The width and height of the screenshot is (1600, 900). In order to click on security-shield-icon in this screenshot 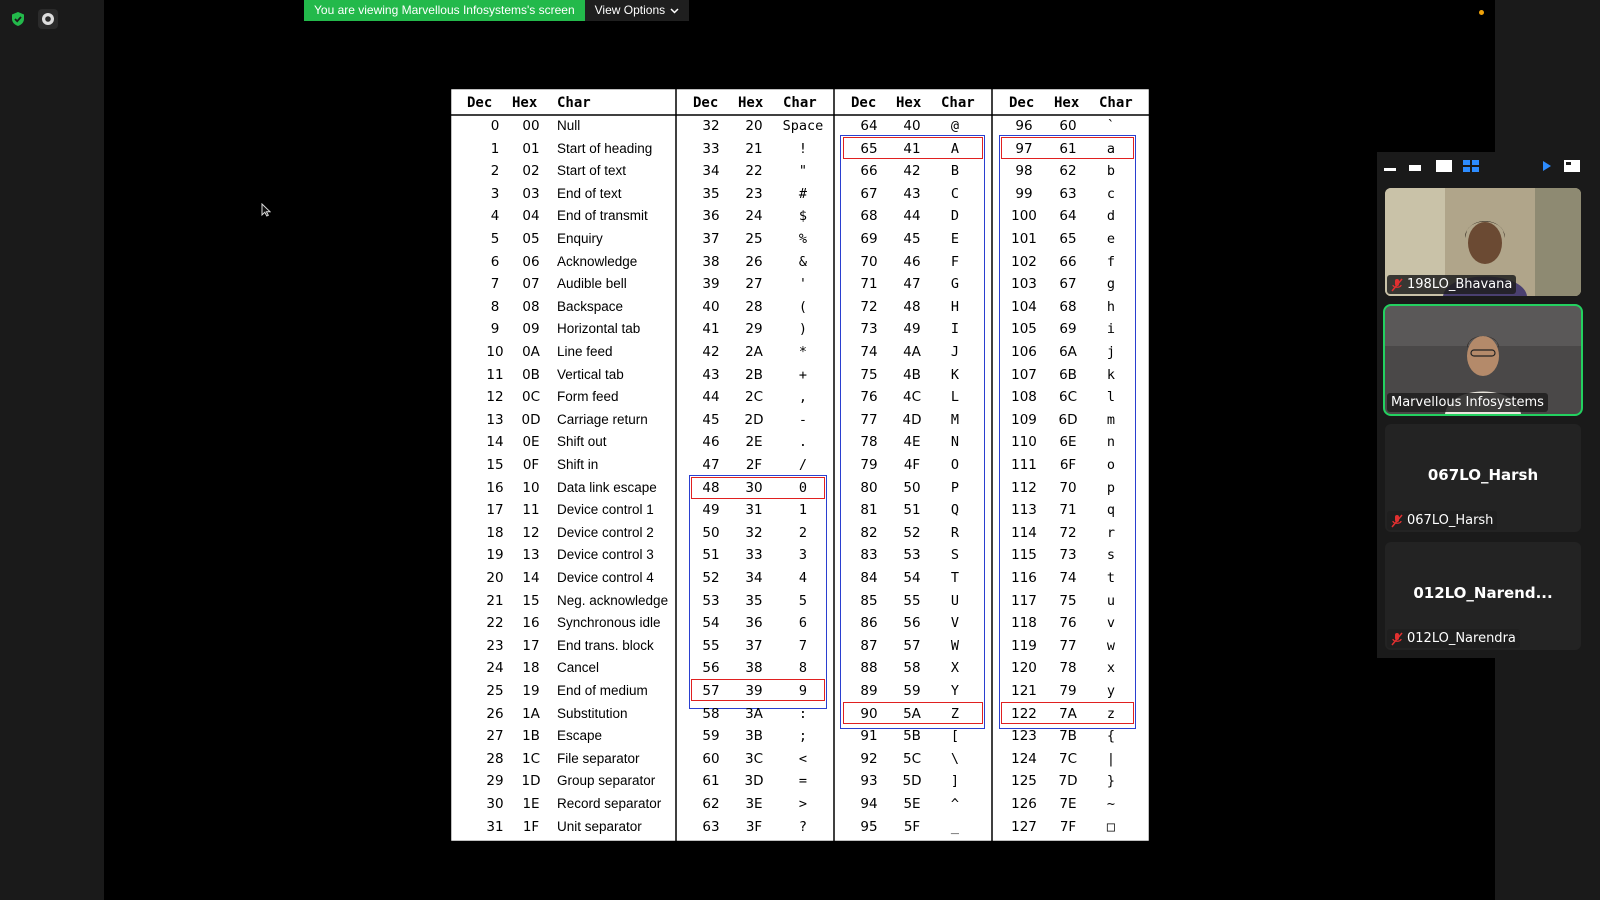, I will do `click(18, 19)`.